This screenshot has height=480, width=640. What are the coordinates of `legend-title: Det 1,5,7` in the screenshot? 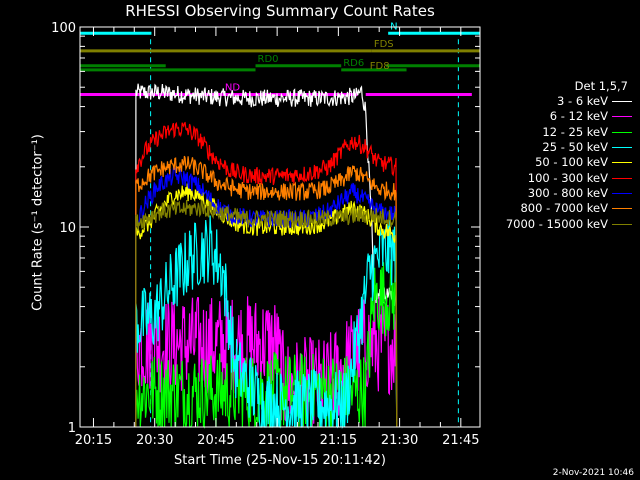 It's located at (601, 86).